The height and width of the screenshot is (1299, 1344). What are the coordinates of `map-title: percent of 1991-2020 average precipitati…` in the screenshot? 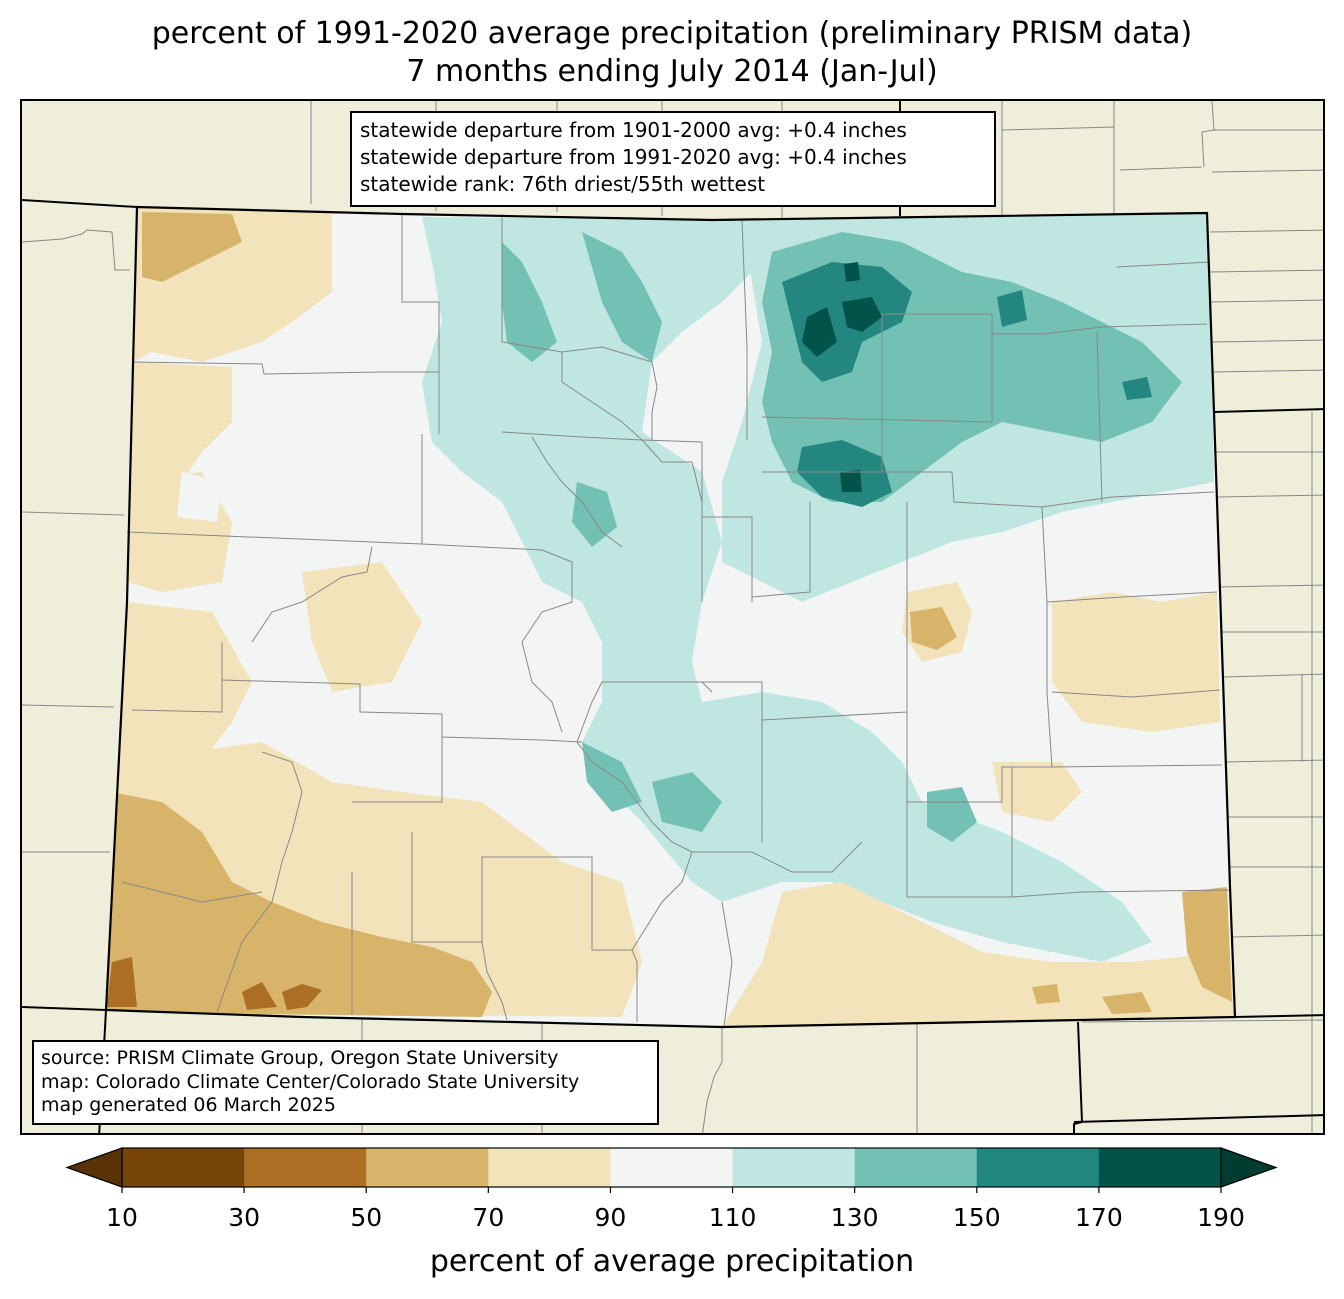 It's located at (672, 33).